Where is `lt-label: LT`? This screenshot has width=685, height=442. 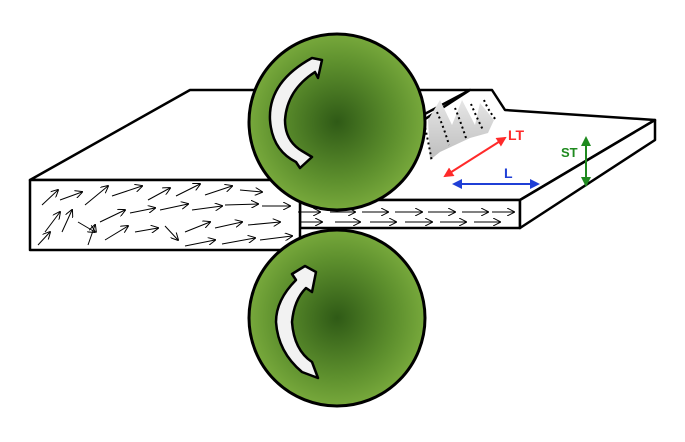 lt-label: LT is located at coordinates (516, 135).